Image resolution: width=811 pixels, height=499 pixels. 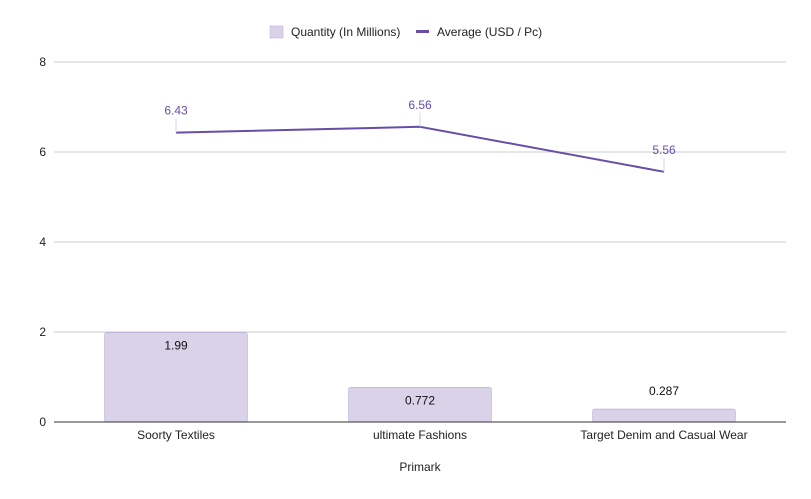 What do you see at coordinates (420, 149) in the screenshot?
I see `series-line` at bounding box center [420, 149].